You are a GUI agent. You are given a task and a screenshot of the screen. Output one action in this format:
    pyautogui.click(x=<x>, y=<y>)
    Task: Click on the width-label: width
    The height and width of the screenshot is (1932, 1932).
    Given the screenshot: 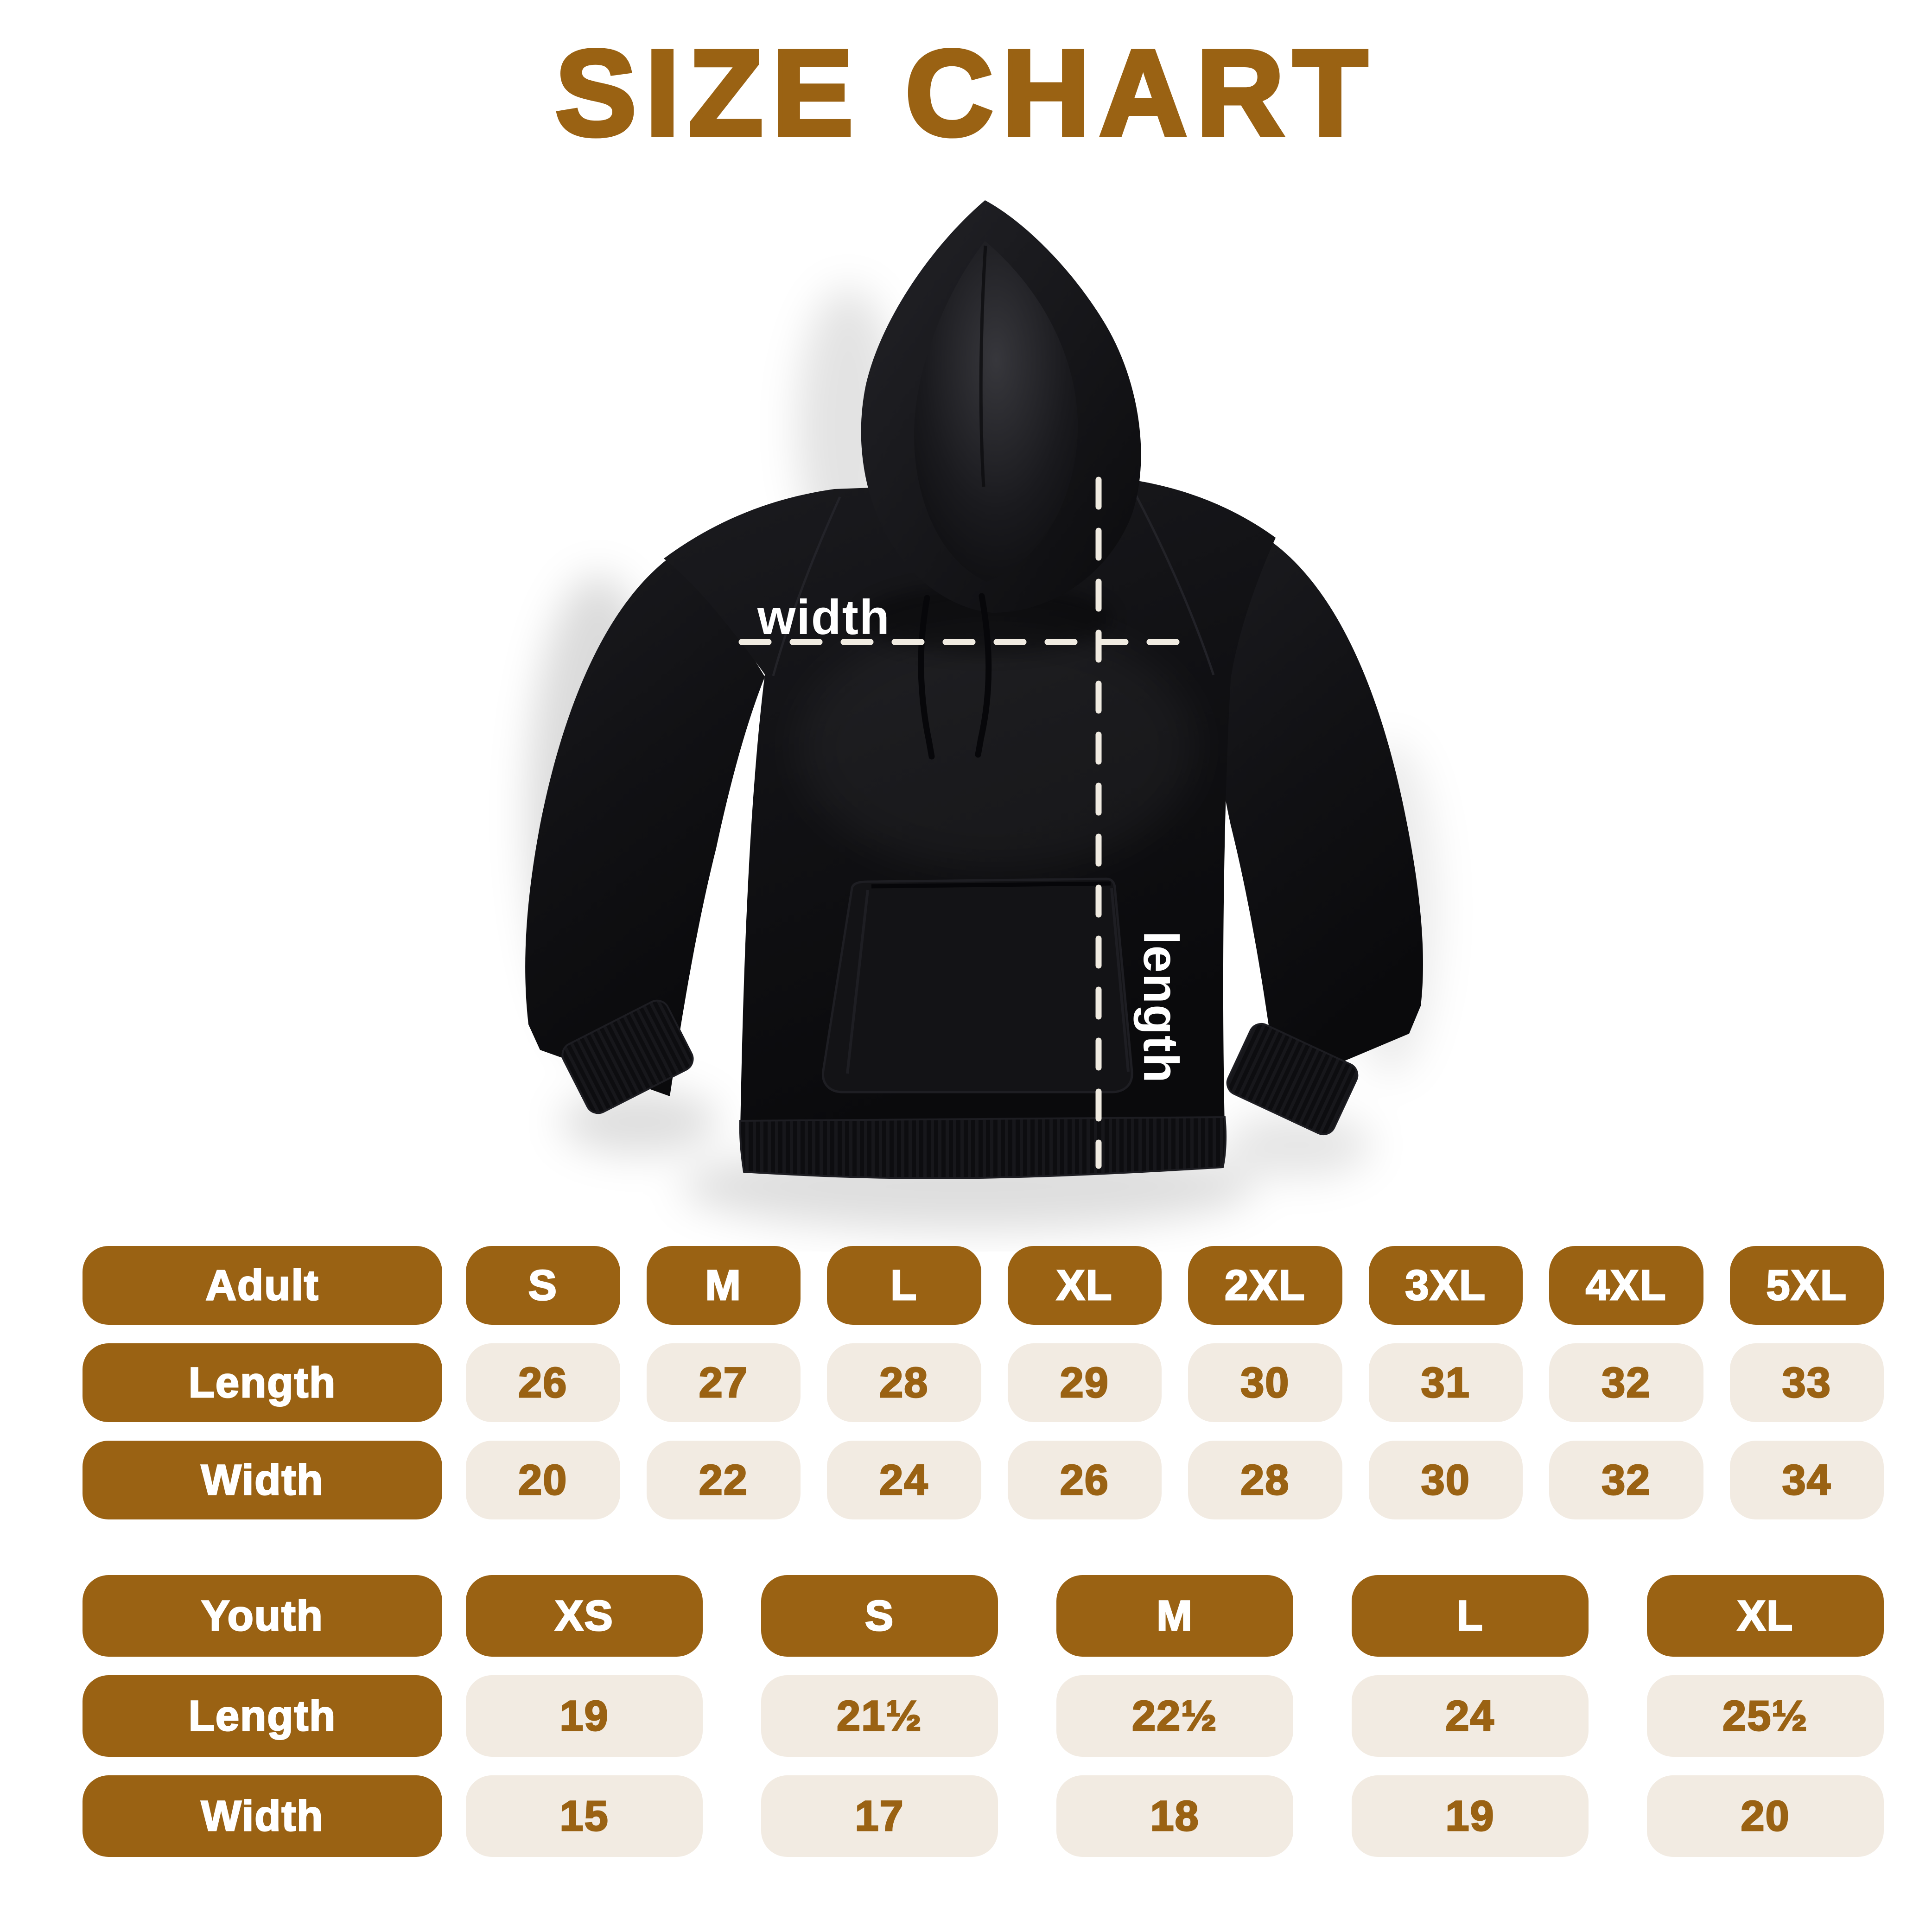 What is the action you would take?
    pyautogui.click(x=823, y=617)
    